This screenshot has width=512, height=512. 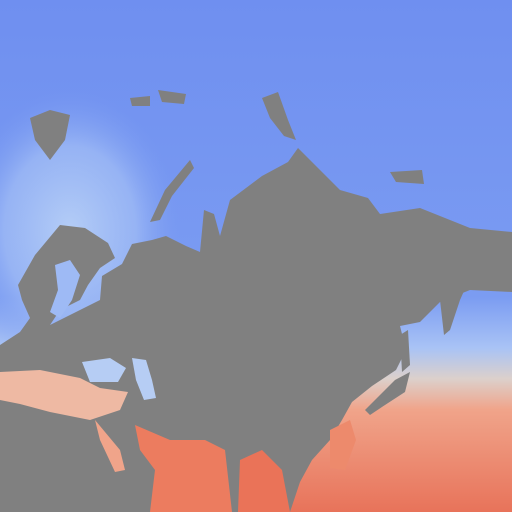 What do you see at coordinates (279, 116) in the screenshot?
I see `severnaya-zemlya` at bounding box center [279, 116].